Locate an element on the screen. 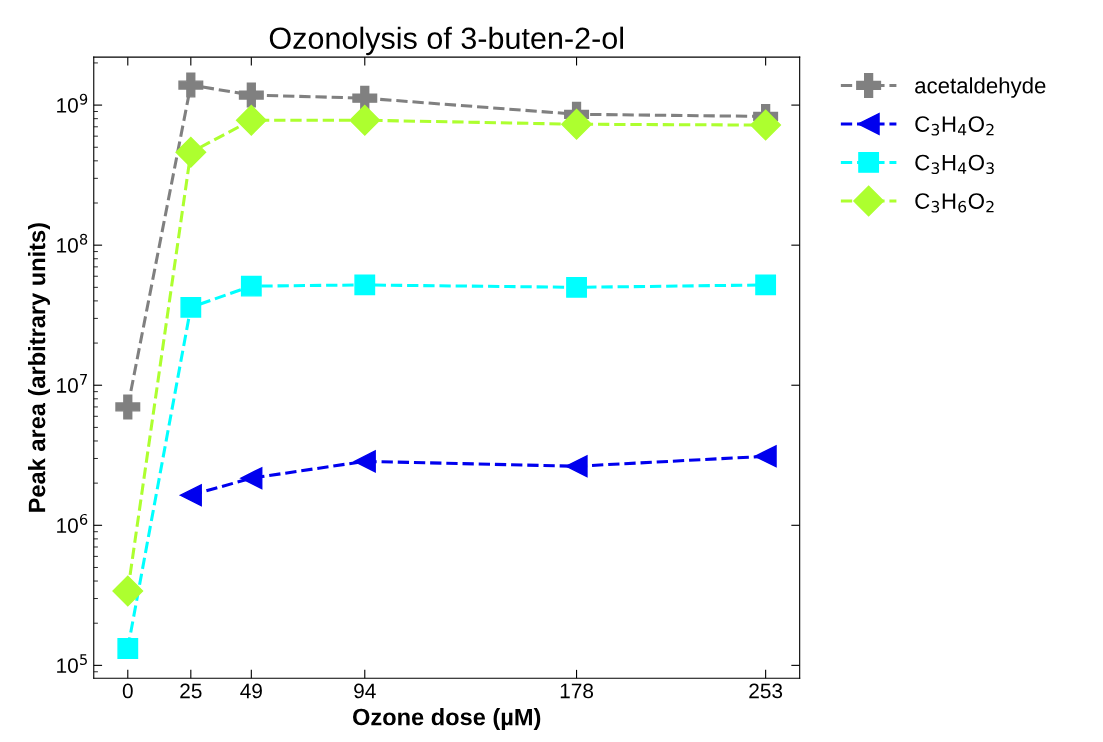  y-tick-label: 10$^{9}$ is located at coordinates (72, 103).